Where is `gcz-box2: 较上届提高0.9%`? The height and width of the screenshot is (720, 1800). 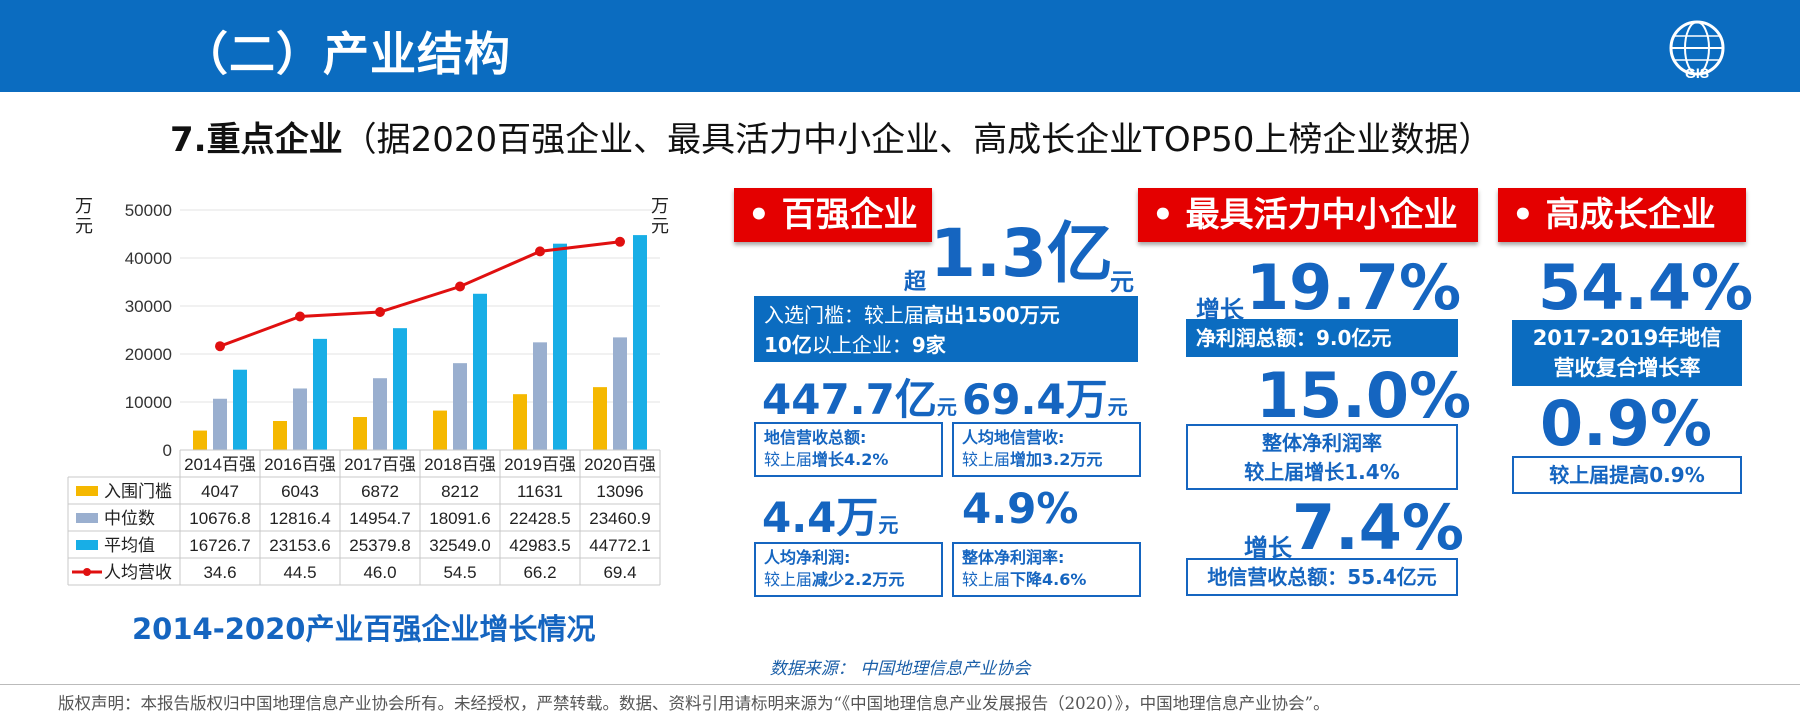
gcz-box2: 较上届提高0.9% is located at coordinates (1627, 475).